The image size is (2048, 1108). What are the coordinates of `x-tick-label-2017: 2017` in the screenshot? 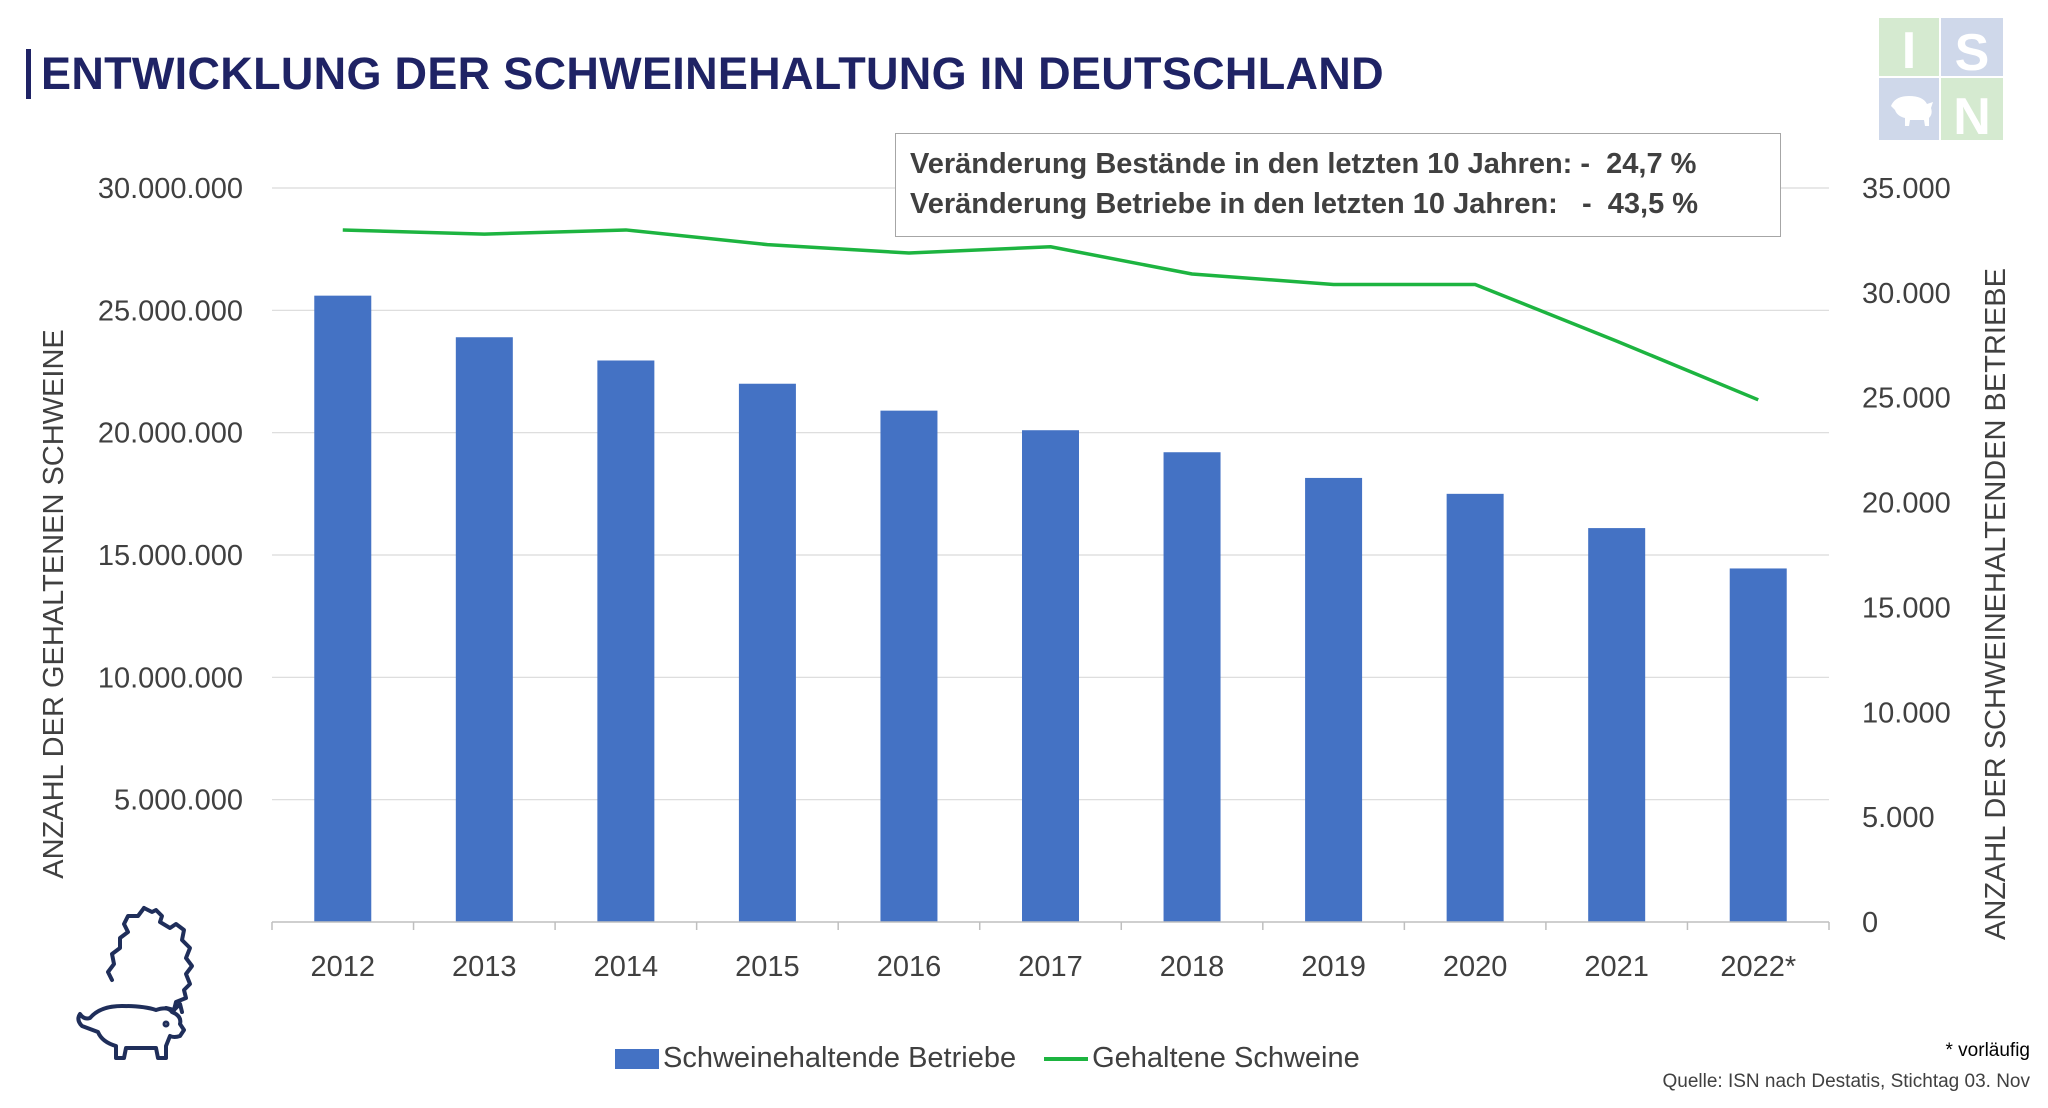 It's located at (1050, 967).